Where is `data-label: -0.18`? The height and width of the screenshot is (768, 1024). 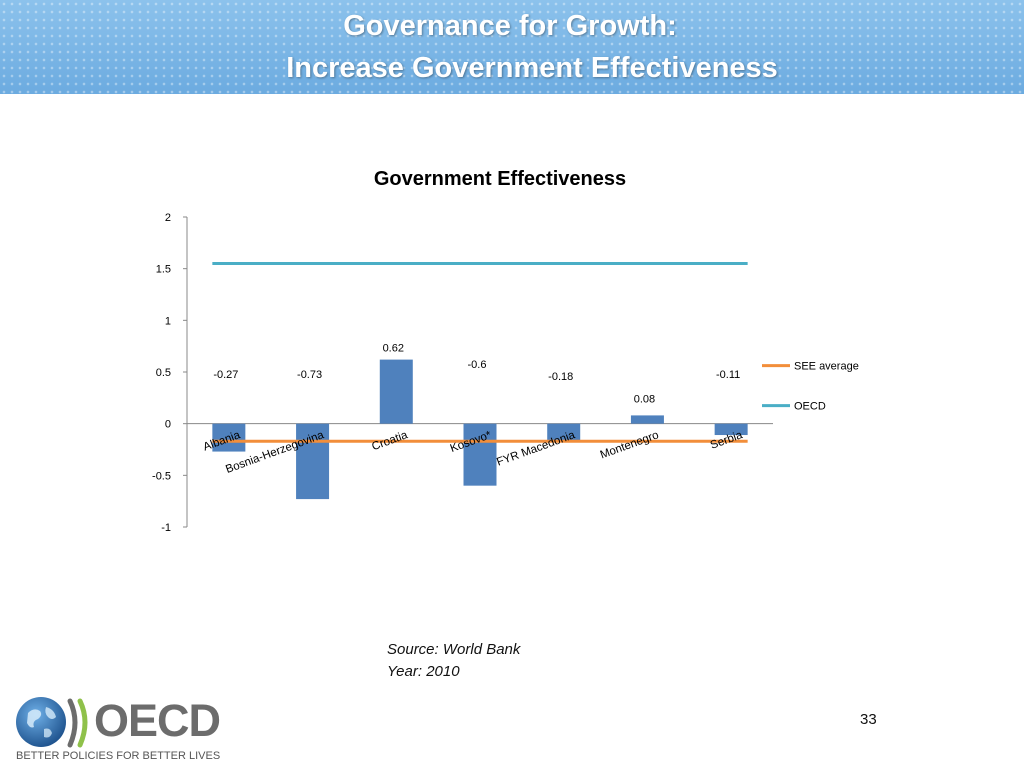
data-label: -0.18 is located at coordinates (560, 377).